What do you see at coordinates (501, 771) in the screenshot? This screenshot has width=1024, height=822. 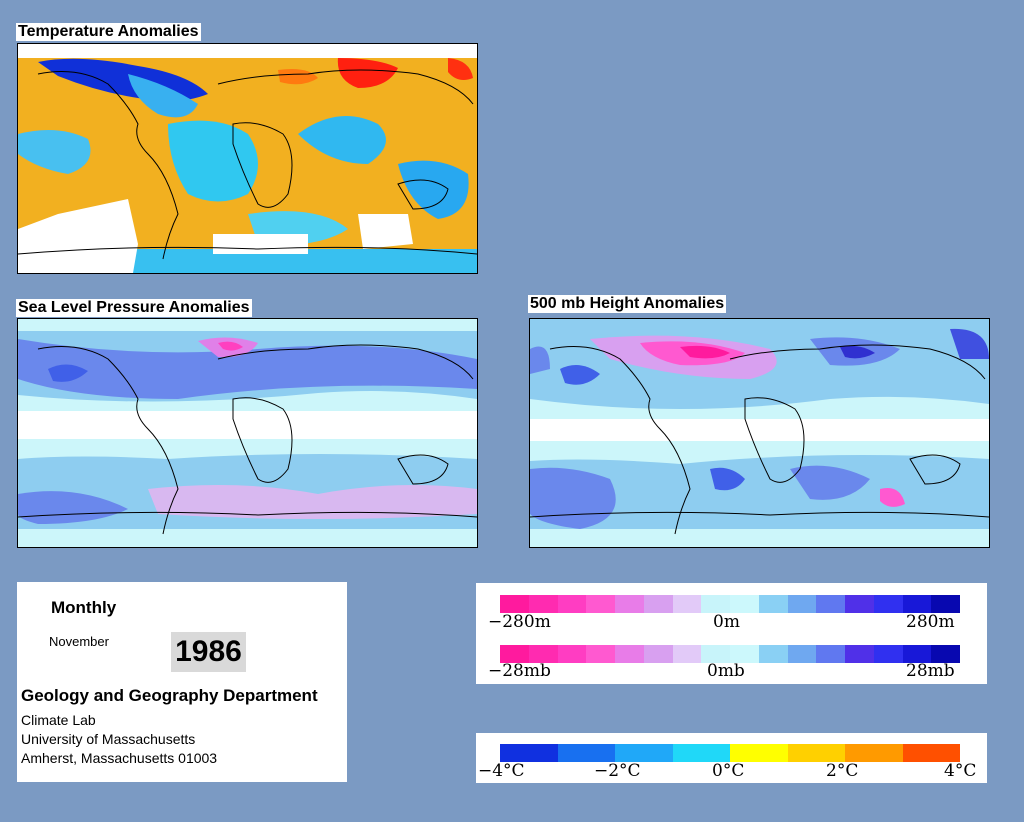 I see `temp-label-minus4: −4°C` at bounding box center [501, 771].